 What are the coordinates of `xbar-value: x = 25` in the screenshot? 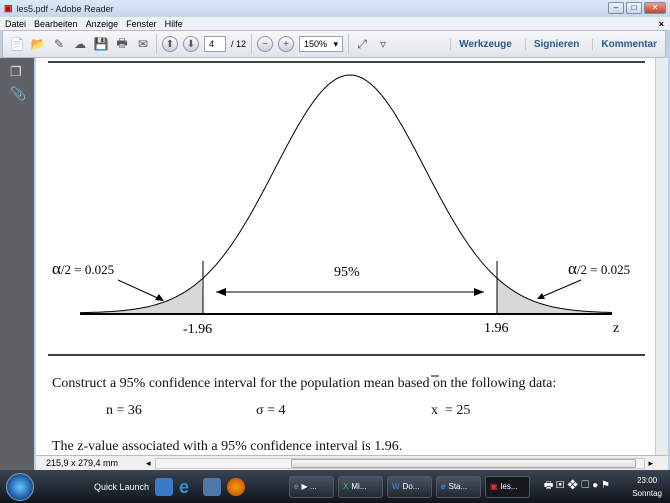 It's located at (450, 411).